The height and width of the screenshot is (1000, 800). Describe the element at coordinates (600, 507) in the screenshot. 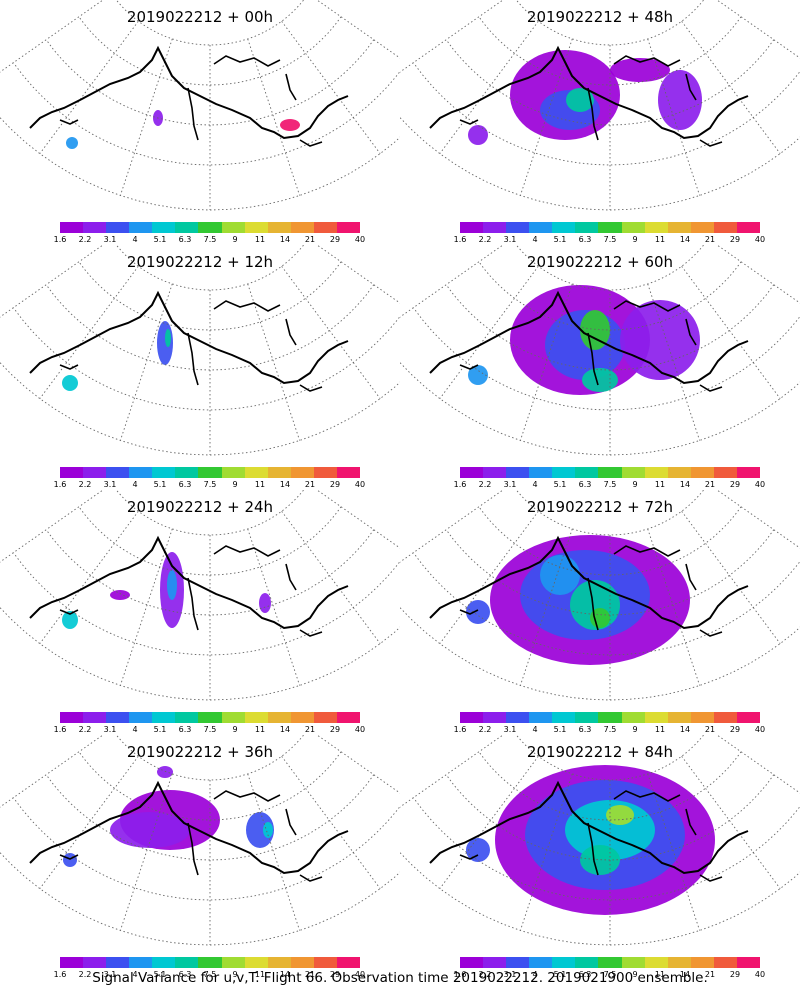

I see `panel-title: 2019022212 + 72h` at that location.